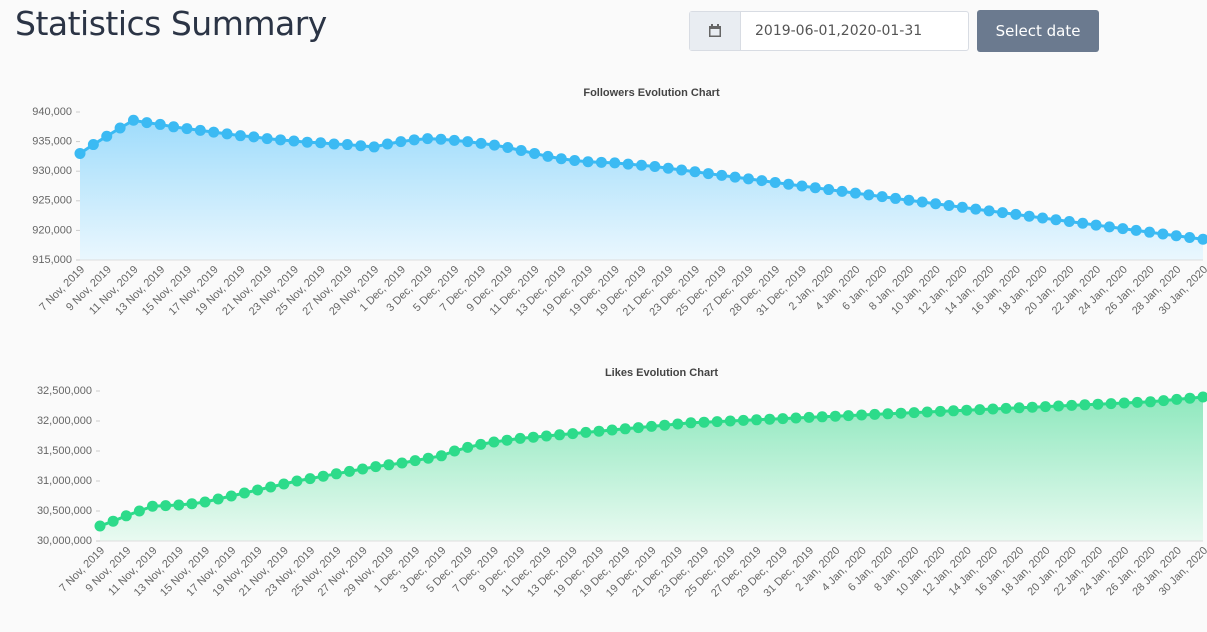 The image size is (1207, 632). Describe the element at coordinates (52, 112) in the screenshot. I see `y-tick-label: 940,000` at that location.